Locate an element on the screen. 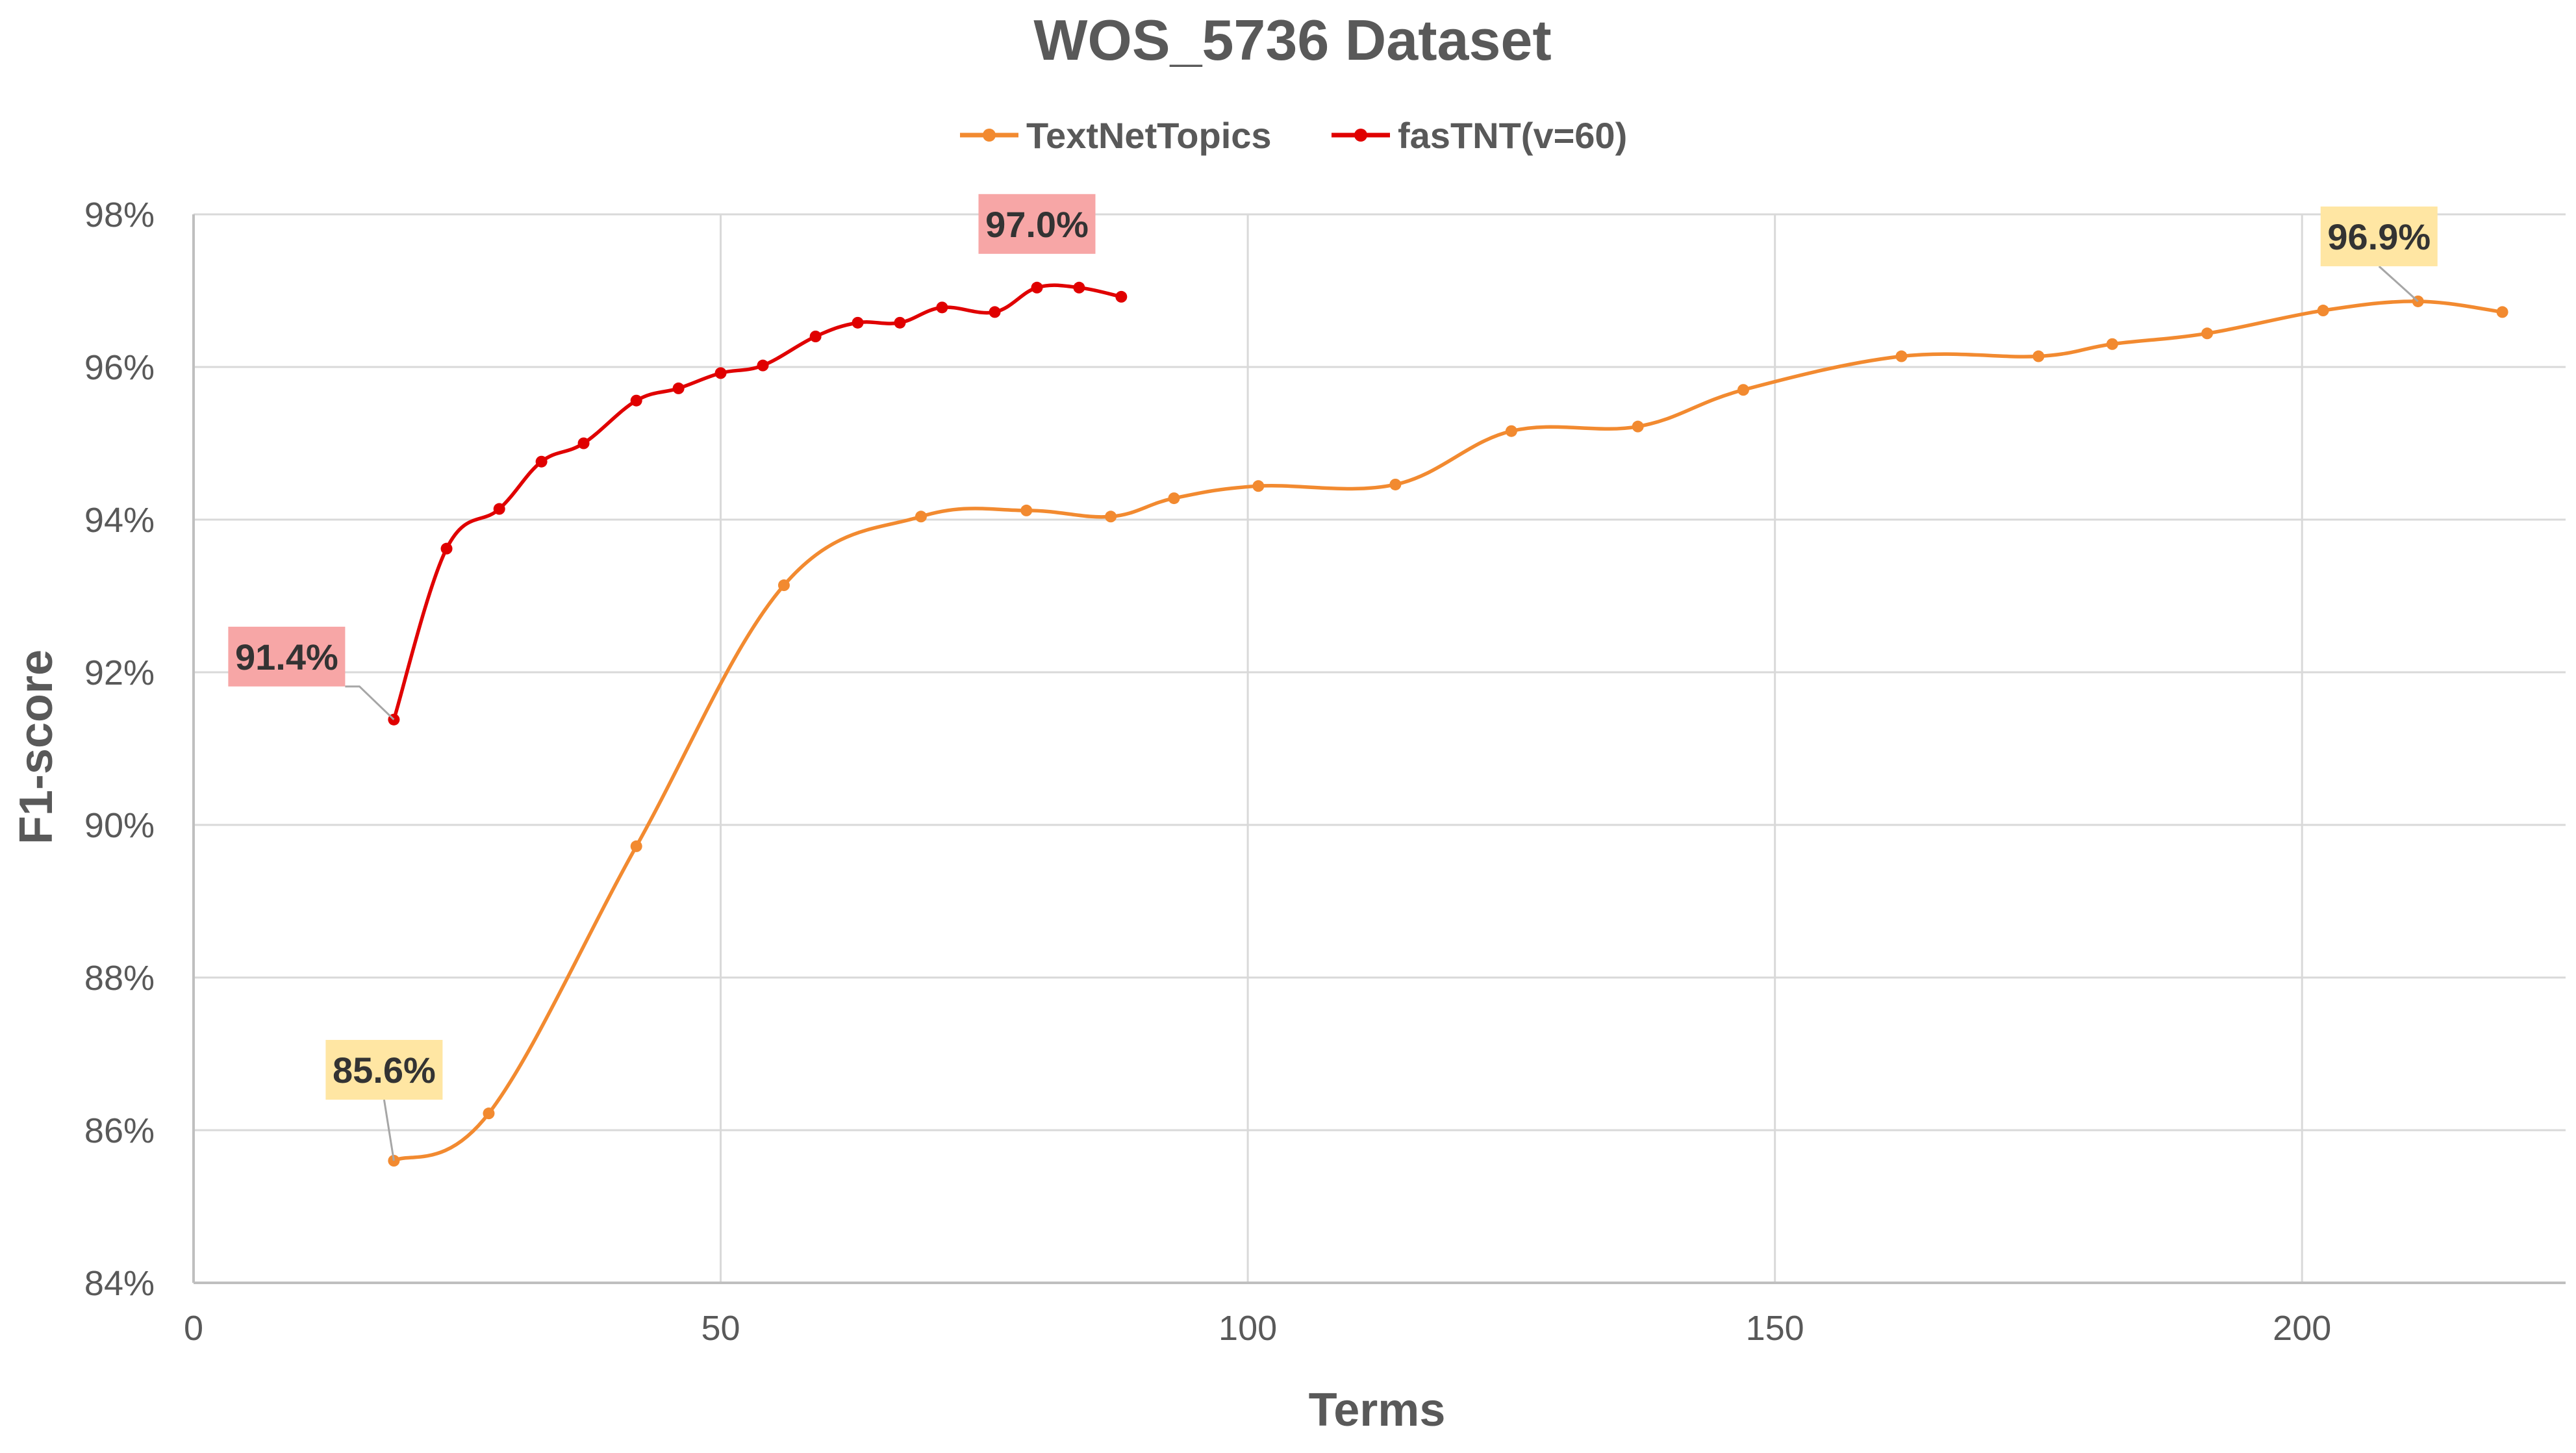  legend-label-textnettopics: TextNetTopics is located at coordinates (1149, 135).